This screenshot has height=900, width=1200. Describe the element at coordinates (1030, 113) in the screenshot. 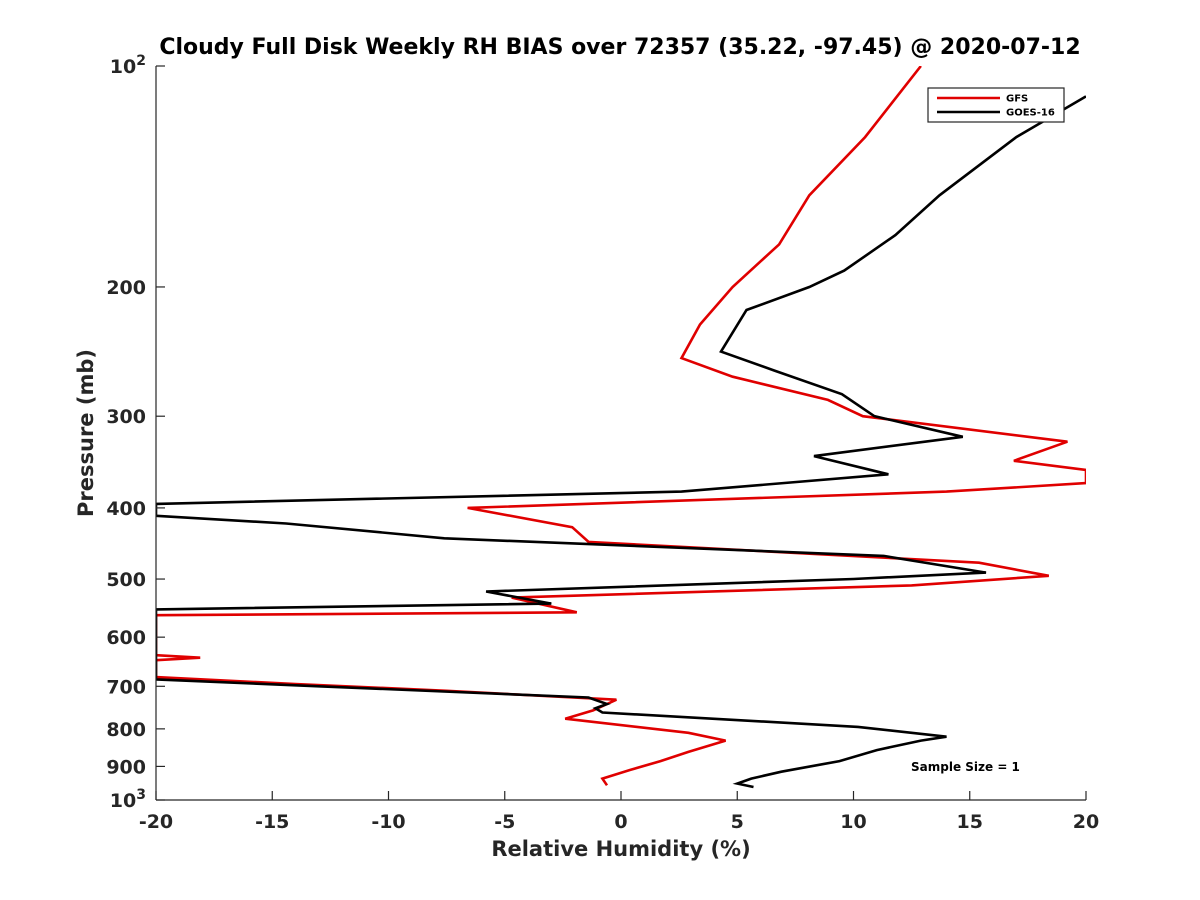

I see `legend-label-goes-16: GOES-16` at that location.